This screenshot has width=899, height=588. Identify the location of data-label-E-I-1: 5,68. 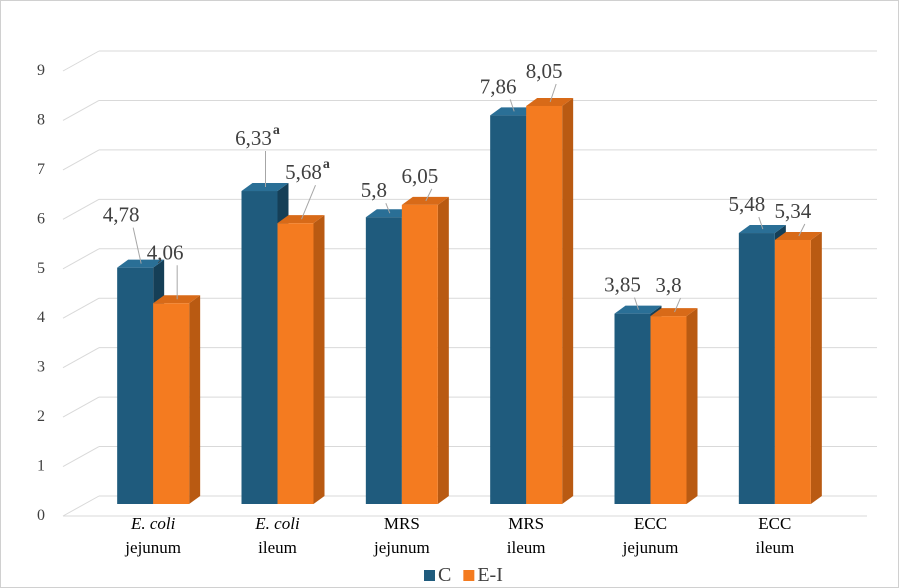
(303, 172).